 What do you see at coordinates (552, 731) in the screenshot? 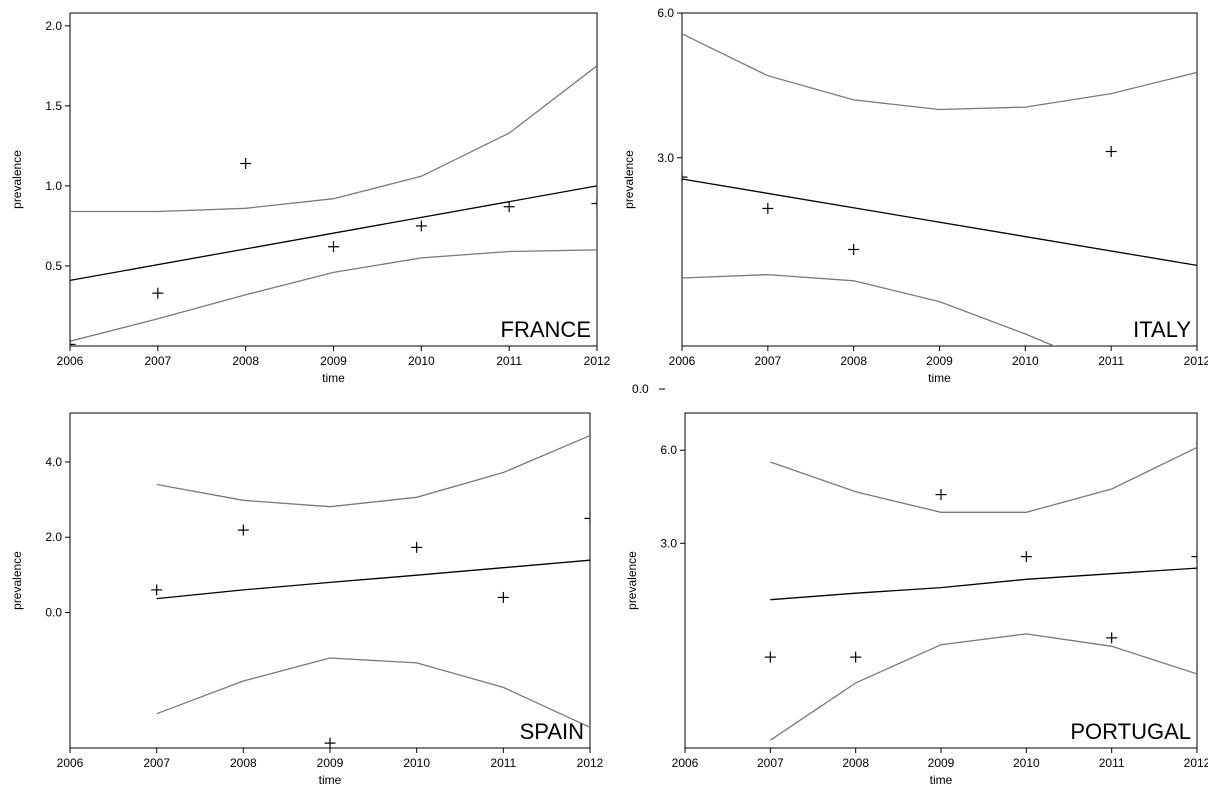
I see `country-label: SPAIN` at bounding box center [552, 731].